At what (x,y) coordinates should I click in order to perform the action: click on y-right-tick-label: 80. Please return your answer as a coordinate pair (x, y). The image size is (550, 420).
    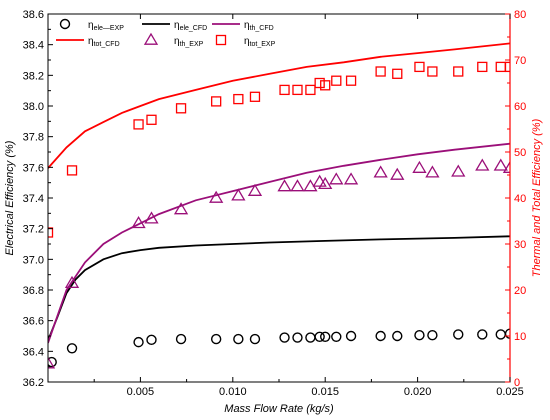
    Looking at the image, I should click on (520, 15).